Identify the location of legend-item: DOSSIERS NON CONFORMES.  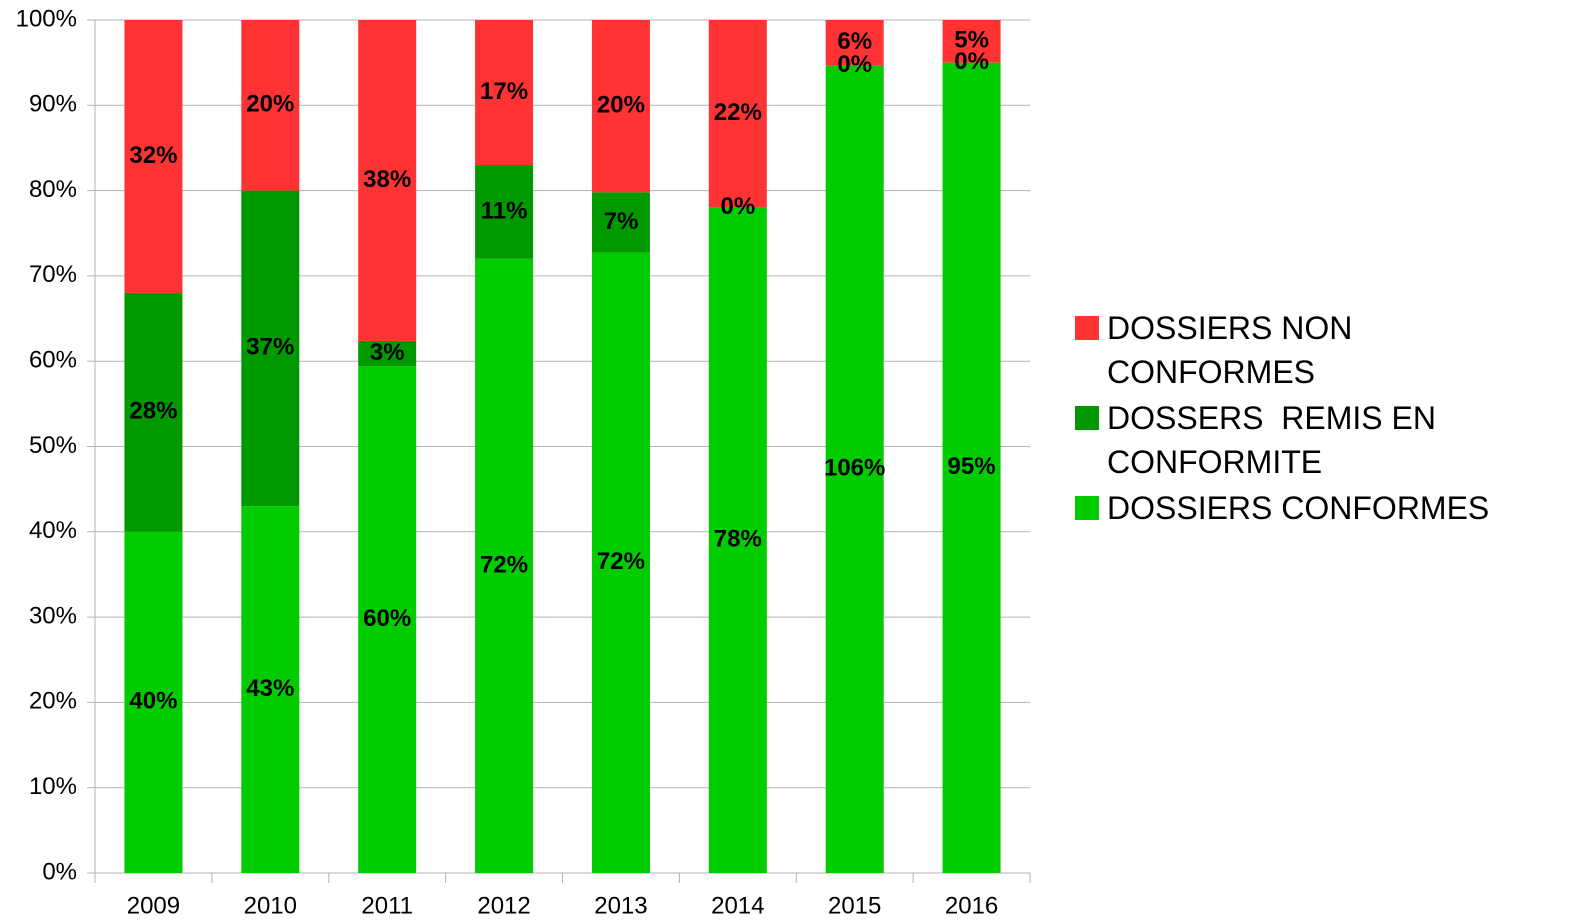
(1315, 350).